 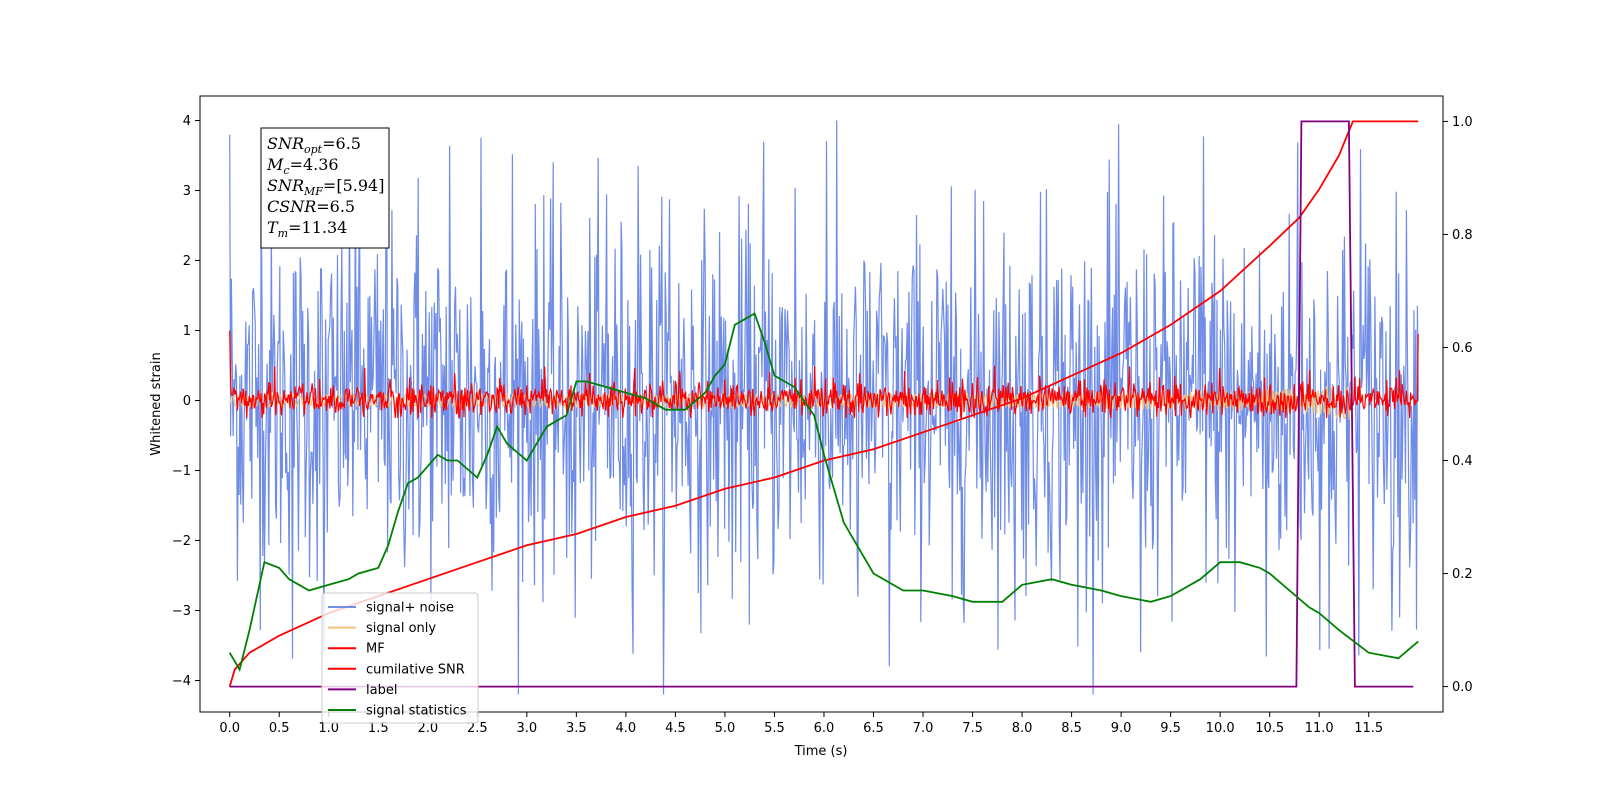 What do you see at coordinates (1121, 728) in the screenshot?
I see `x-tick-label: 9.0` at bounding box center [1121, 728].